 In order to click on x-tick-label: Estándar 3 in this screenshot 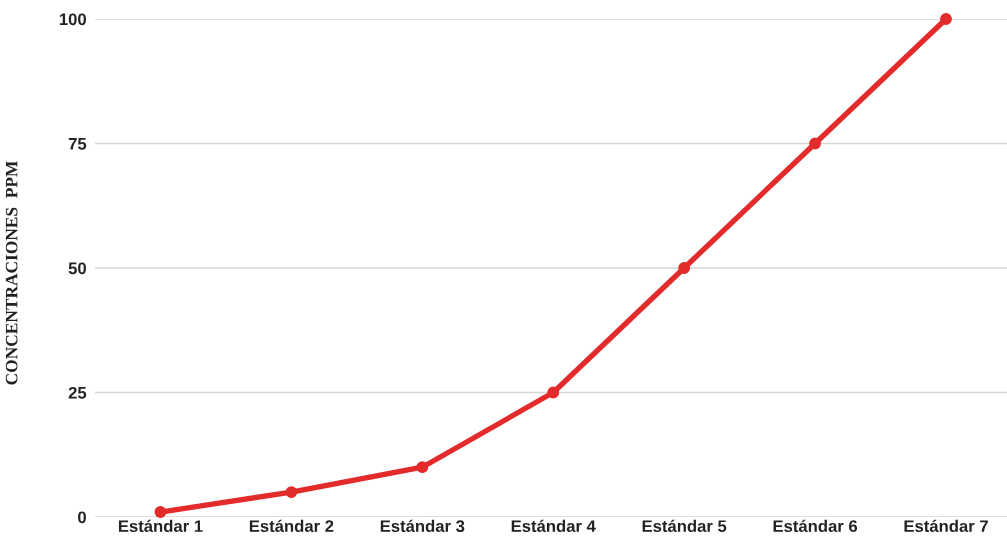, I will do `click(422, 526)`.